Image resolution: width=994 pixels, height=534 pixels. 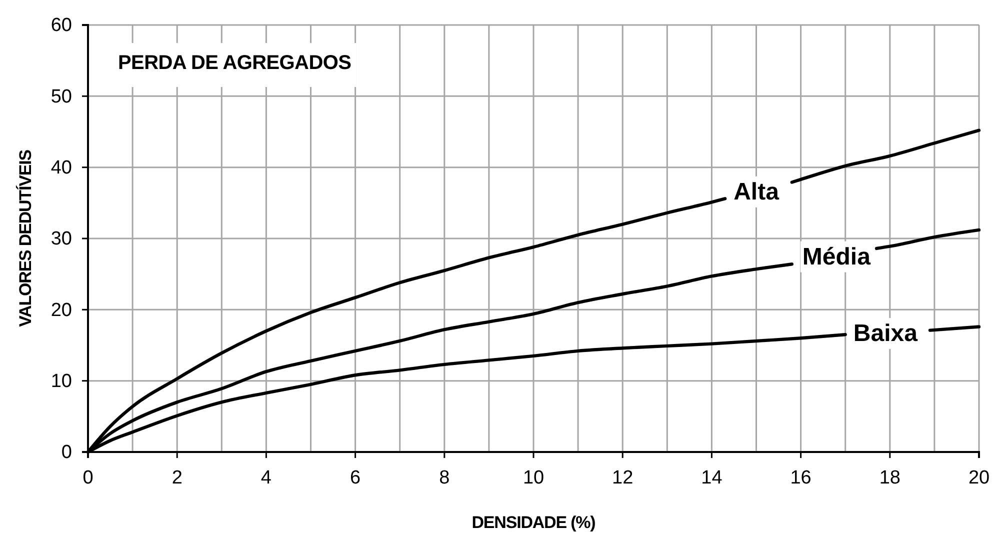 I want to click on y-tick-label: 0, so click(x=66, y=453).